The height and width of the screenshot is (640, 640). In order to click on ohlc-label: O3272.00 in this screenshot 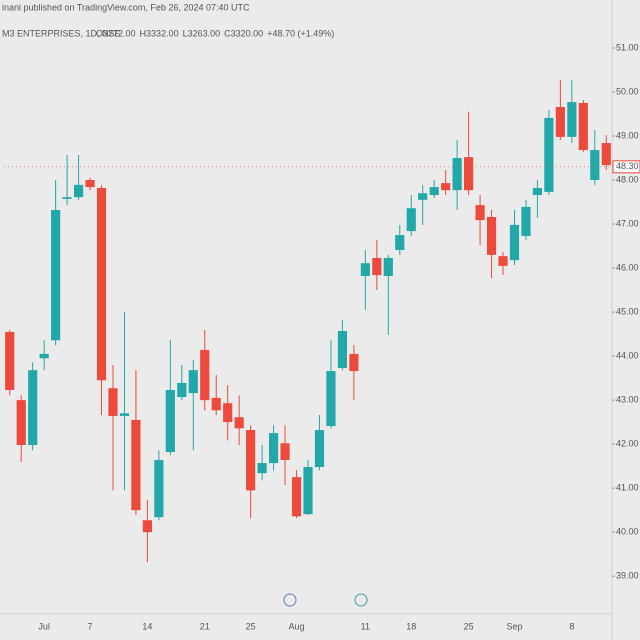, I will do `click(116, 33)`.